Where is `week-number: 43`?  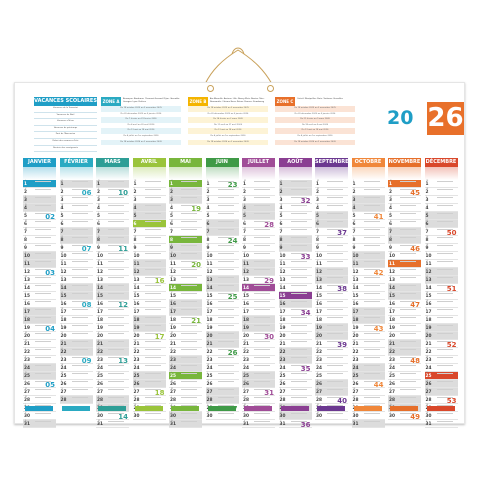
week-number: 43 is located at coordinates (378, 329).